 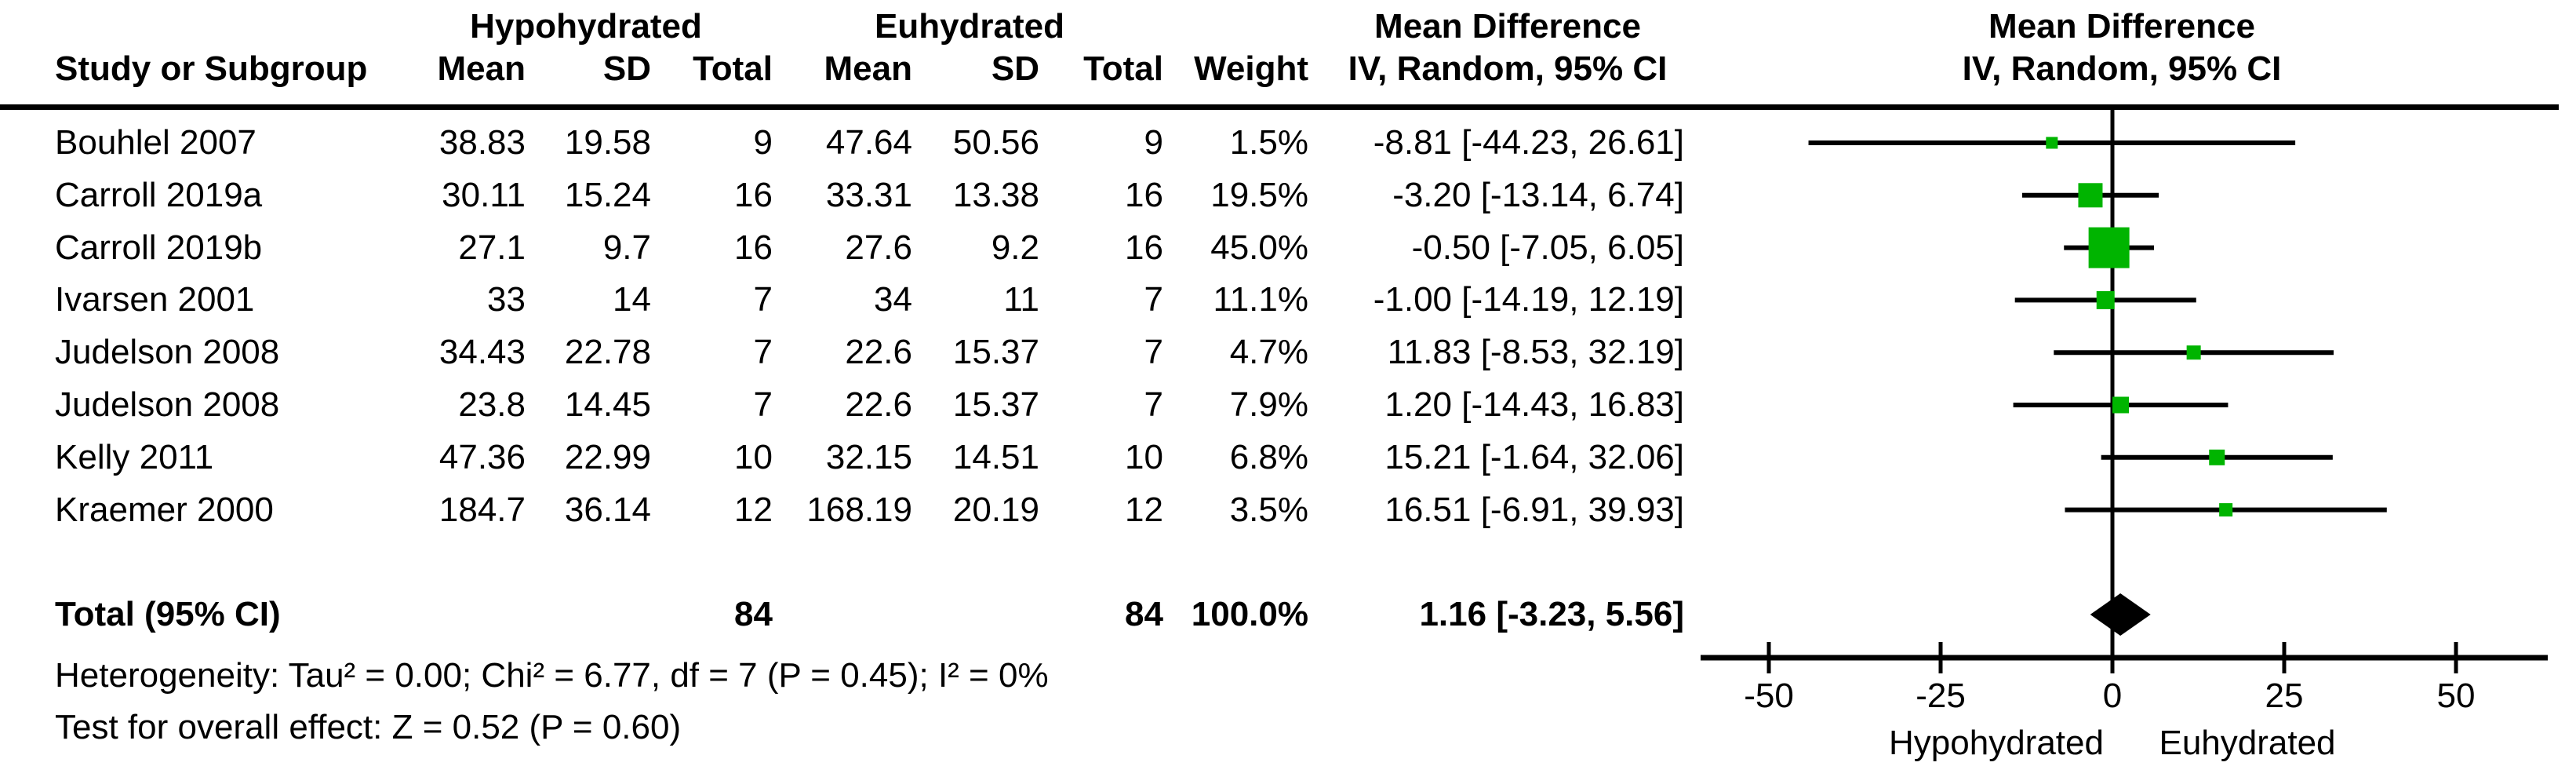 I want to click on total-cell-weight: 100.0%, so click(x=1249, y=614).